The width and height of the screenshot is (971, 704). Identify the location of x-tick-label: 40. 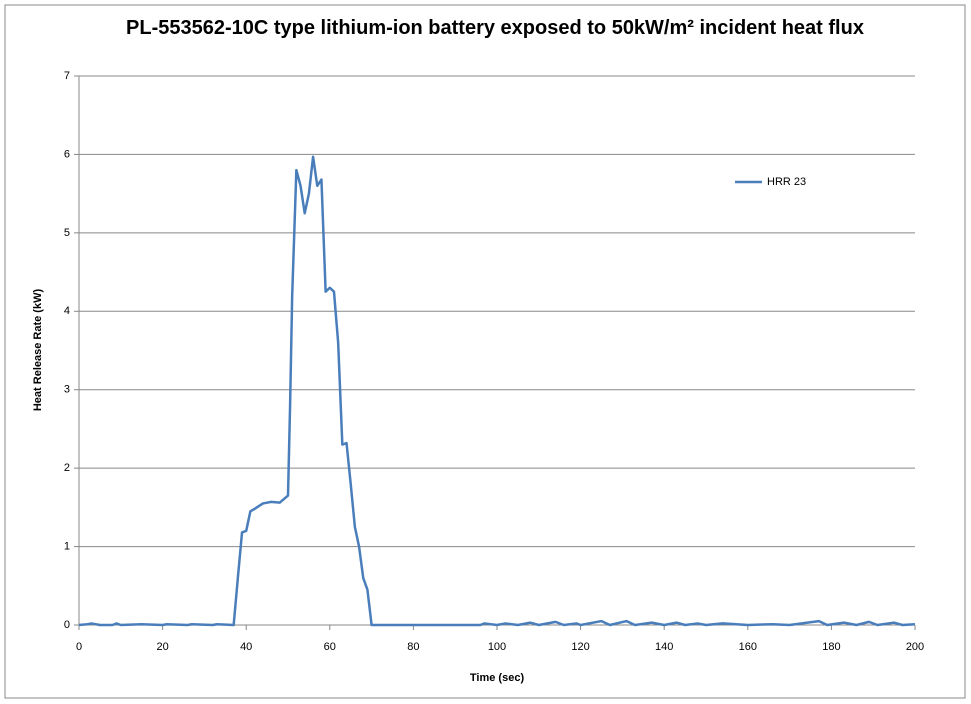
(246, 647).